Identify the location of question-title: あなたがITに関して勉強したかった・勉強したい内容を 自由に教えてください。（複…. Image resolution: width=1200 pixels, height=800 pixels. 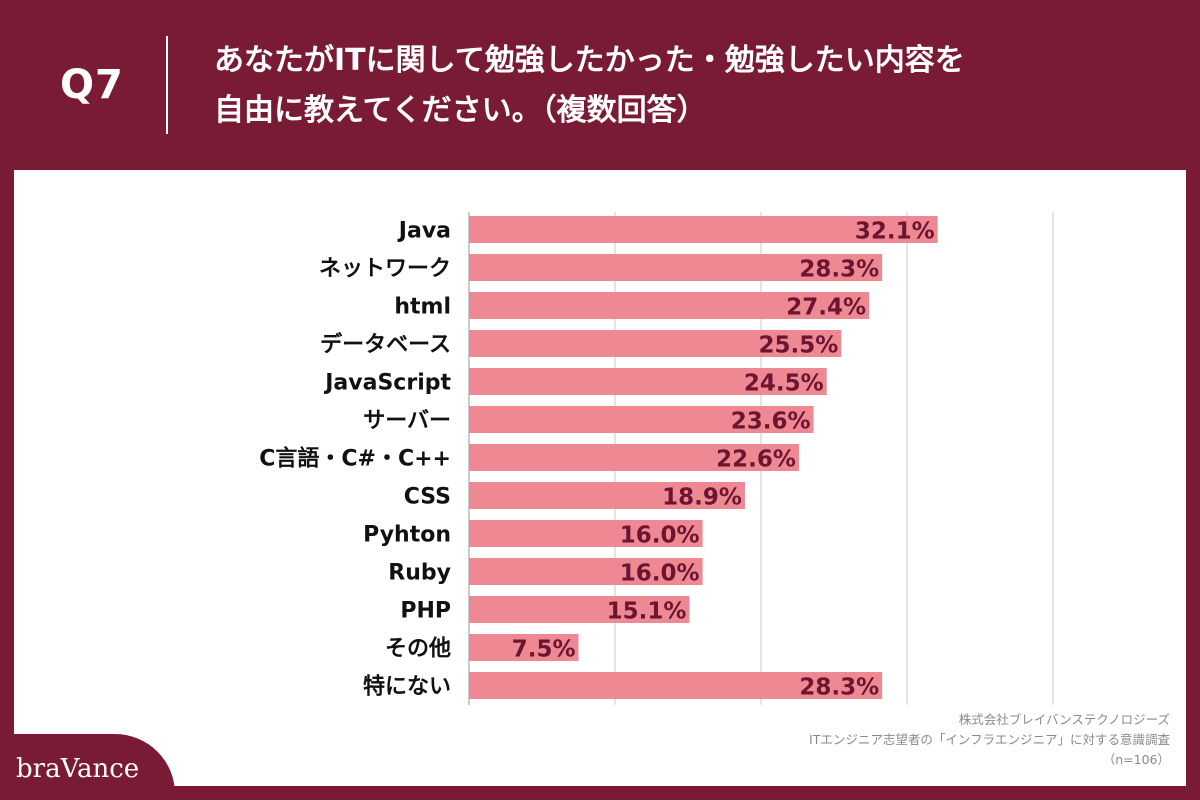
(589, 86).